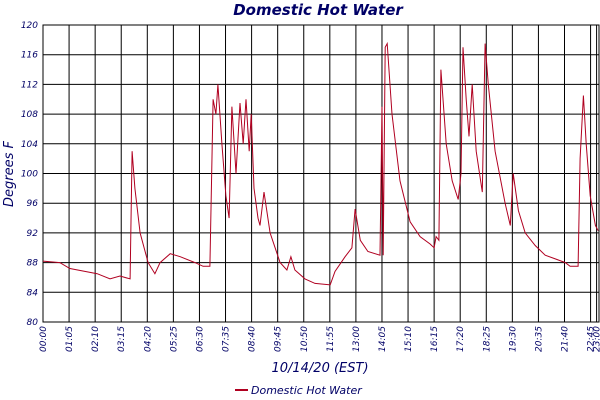 The image size is (600, 400). What do you see at coordinates (33, 234) in the screenshot?
I see `y-tick-label: 92` at bounding box center [33, 234].